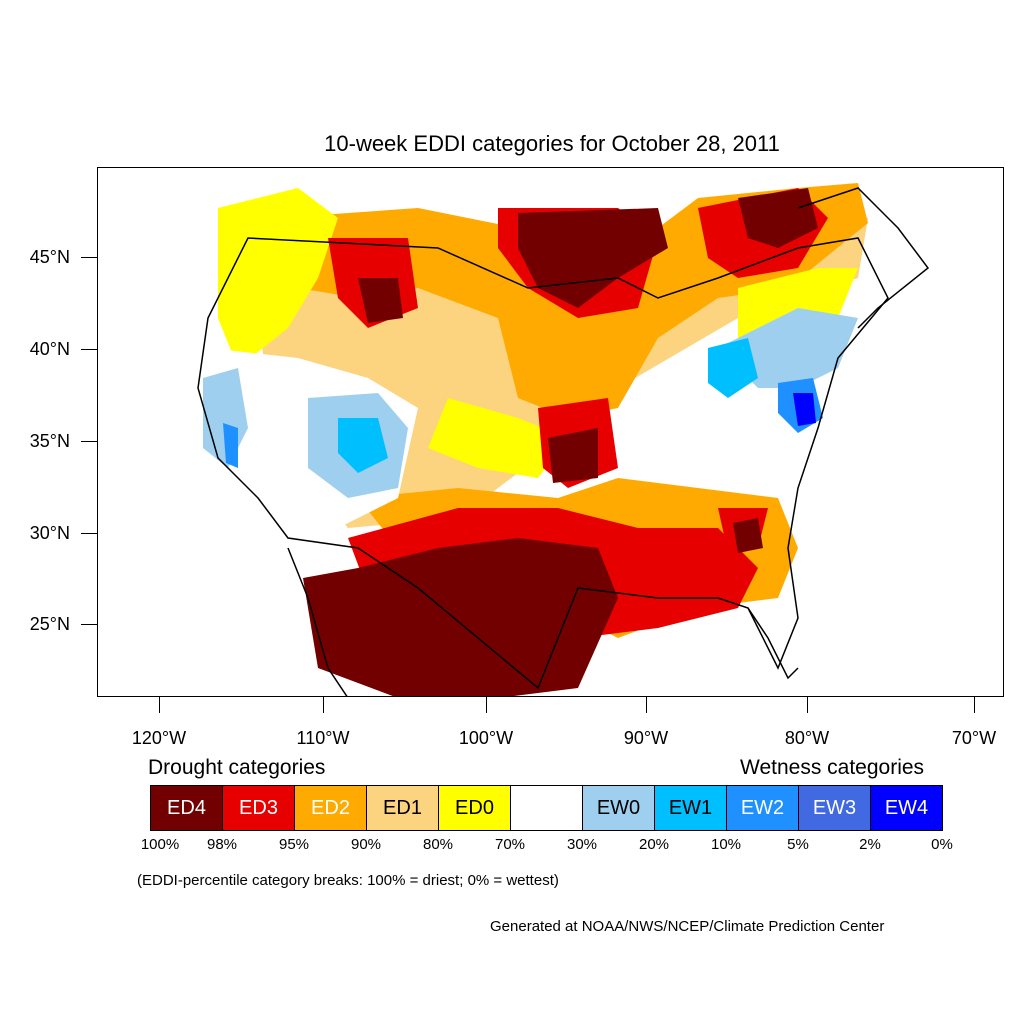 This screenshot has width=1024, height=1024. Describe the element at coordinates (863, 258) in the screenshot. I see `canada-coast` at that location.